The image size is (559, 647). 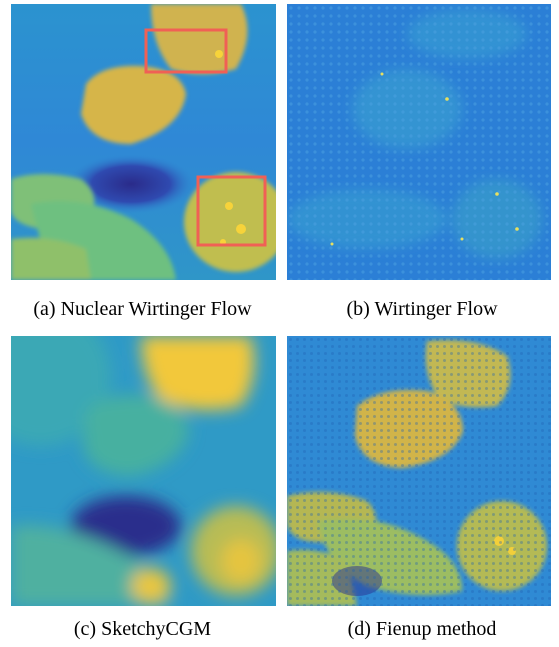 I want to click on caption-c: (c) SketchyCGM, so click(x=142, y=629).